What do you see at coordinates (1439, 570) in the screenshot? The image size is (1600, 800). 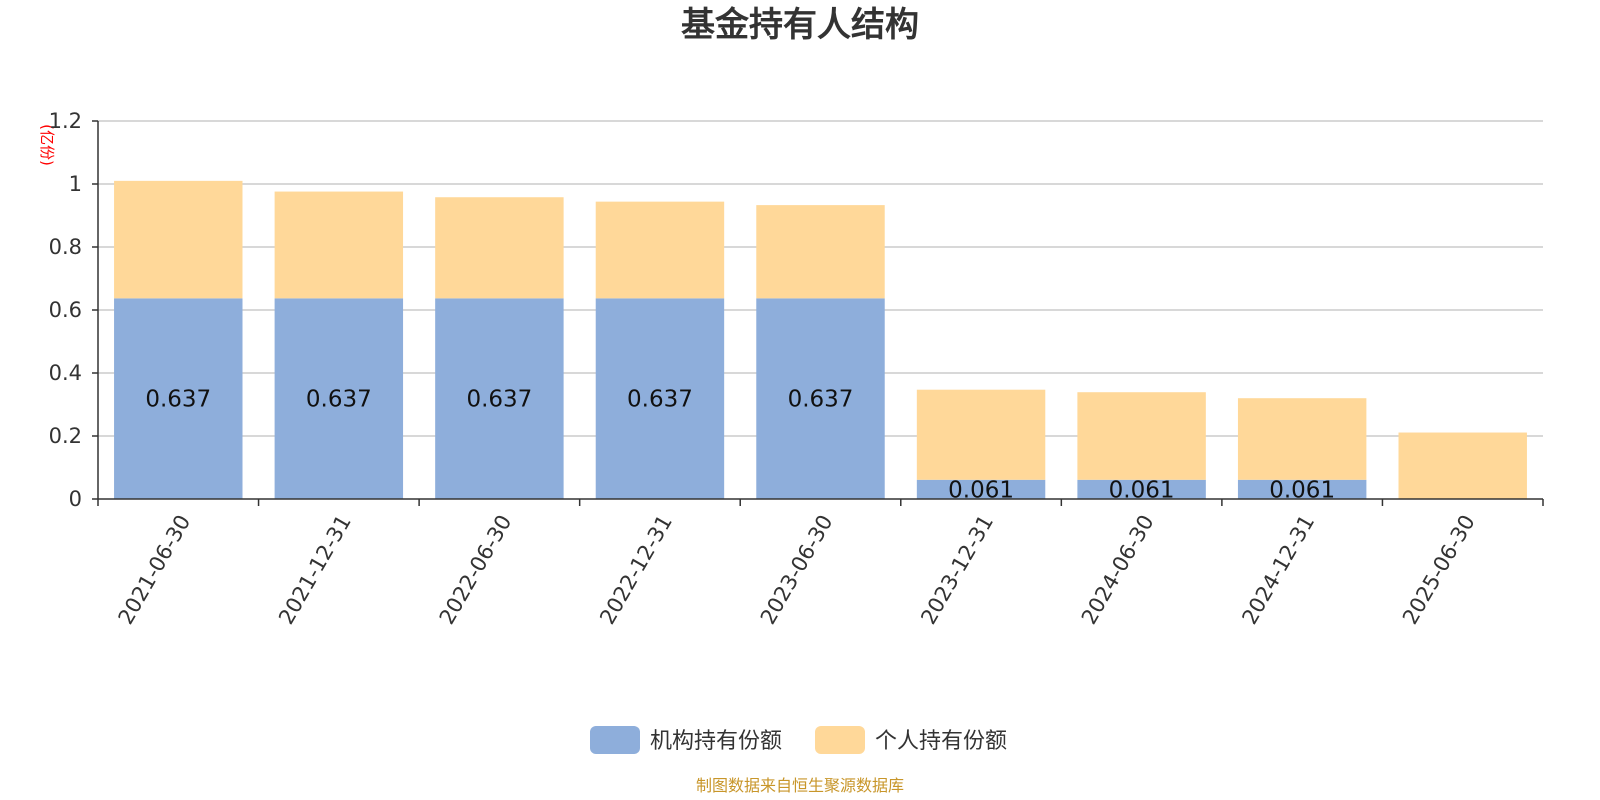 I see `x-tick-label: 2025-06-30` at bounding box center [1439, 570].